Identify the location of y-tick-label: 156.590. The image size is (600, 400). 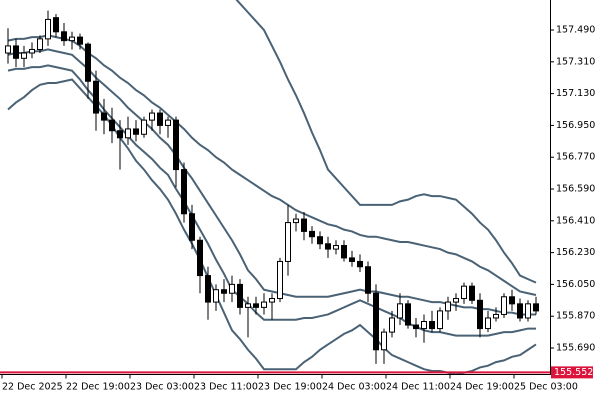
(575, 189).